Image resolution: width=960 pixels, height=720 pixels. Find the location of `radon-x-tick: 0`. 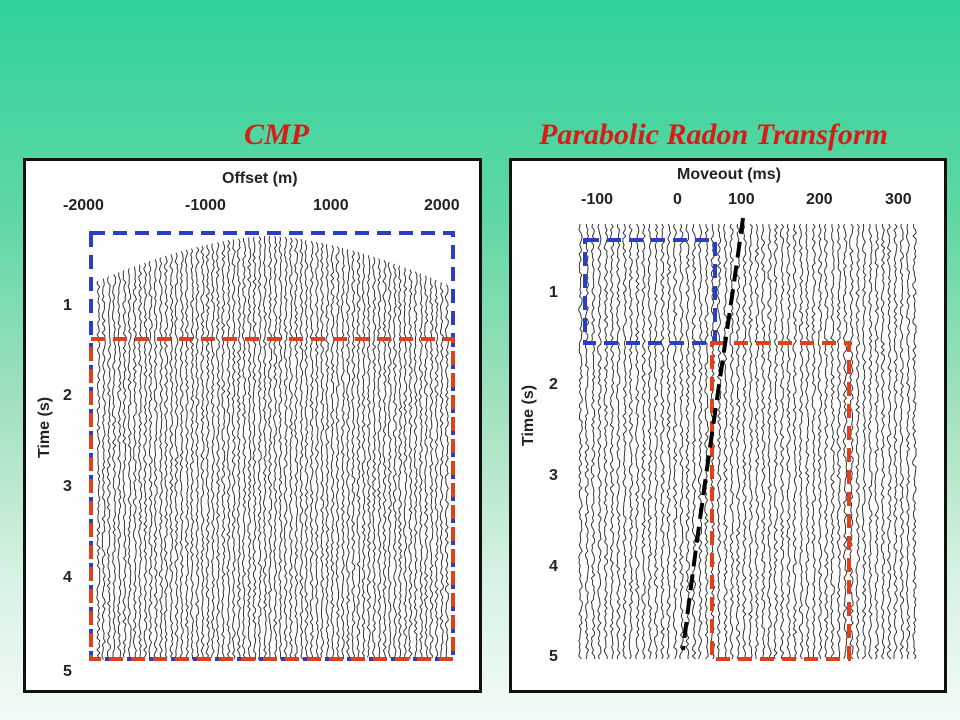

radon-x-tick: 0 is located at coordinates (677, 199).